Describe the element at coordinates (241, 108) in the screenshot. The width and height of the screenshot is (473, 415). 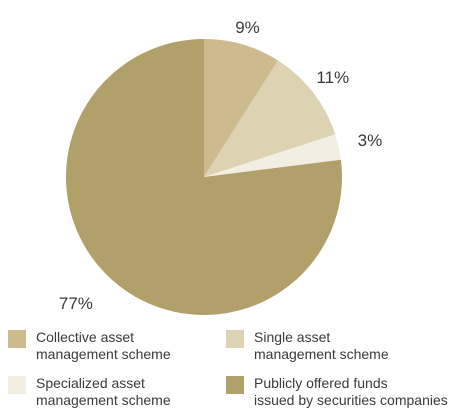
I see `pie-slice-collective` at that location.